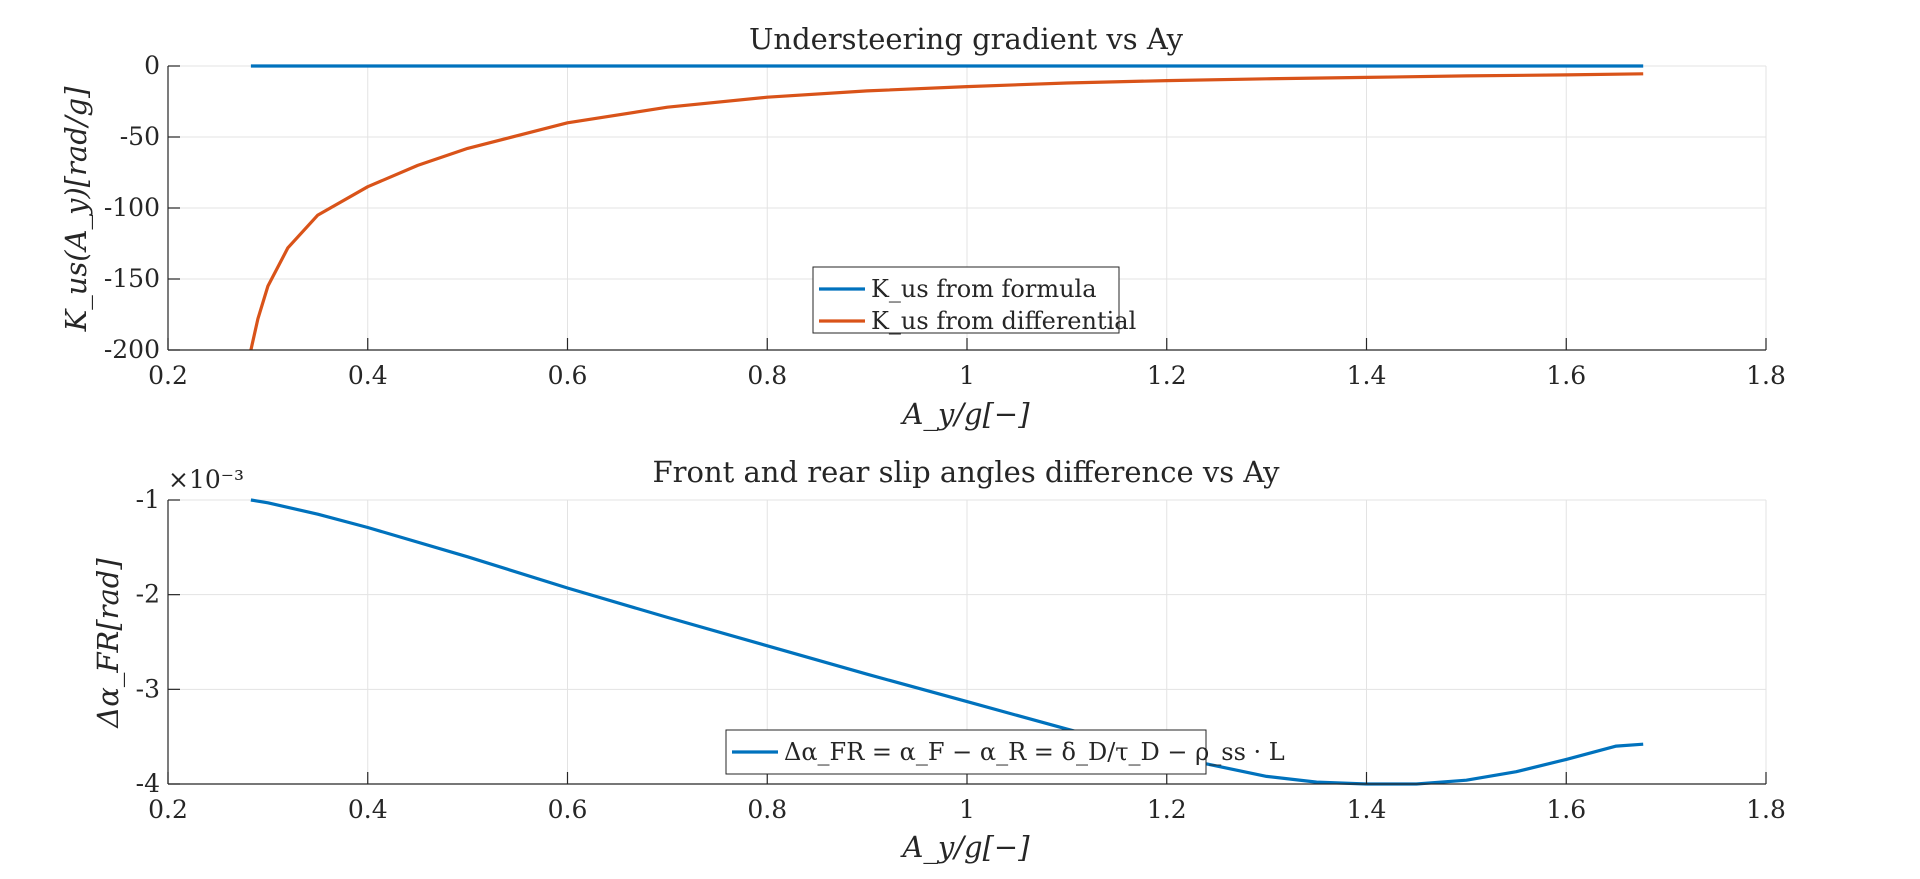 The height and width of the screenshot is (879, 1920). What do you see at coordinates (168, 375) in the screenshot?
I see `top-x-tick-label: 0.2` at bounding box center [168, 375].